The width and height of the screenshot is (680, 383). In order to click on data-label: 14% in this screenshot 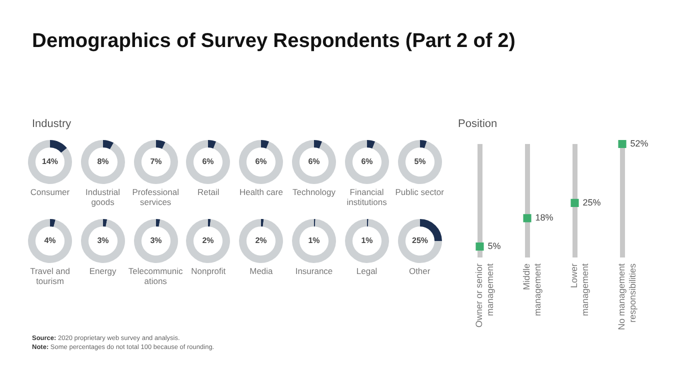, I will do `click(50, 161)`.